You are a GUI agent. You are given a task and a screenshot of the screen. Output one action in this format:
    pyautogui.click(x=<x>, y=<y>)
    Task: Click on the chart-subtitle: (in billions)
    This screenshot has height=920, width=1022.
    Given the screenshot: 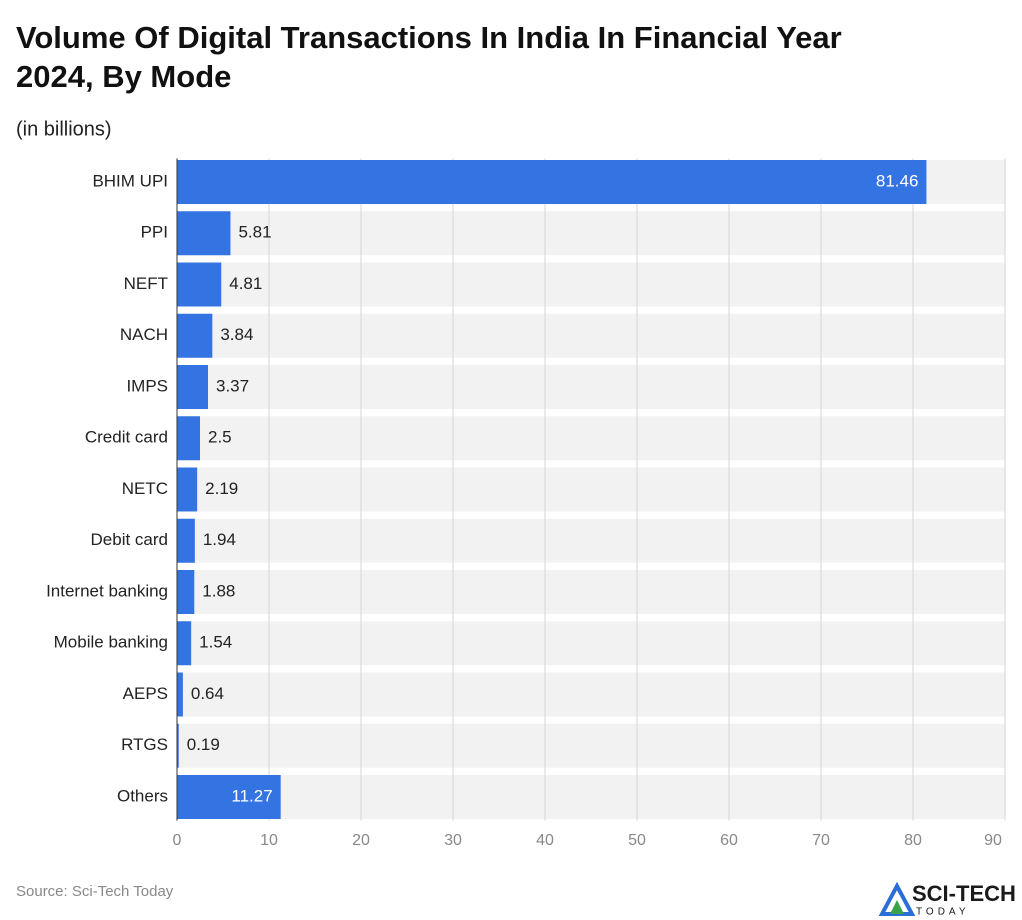 What is the action you would take?
    pyautogui.click(x=64, y=129)
    